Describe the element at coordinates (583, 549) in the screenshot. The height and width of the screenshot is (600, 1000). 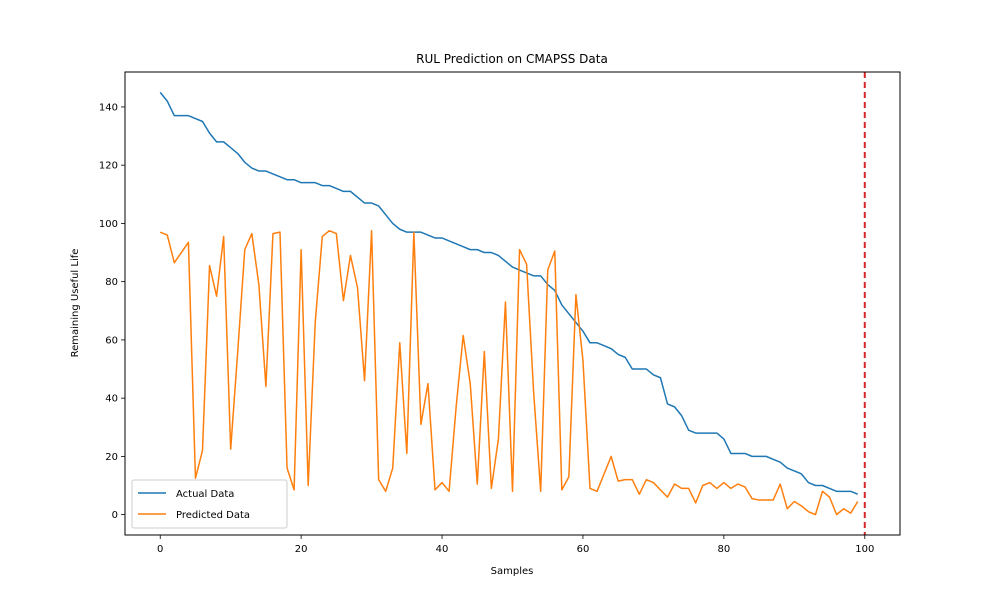
I see `x-tick-label: 60` at that location.